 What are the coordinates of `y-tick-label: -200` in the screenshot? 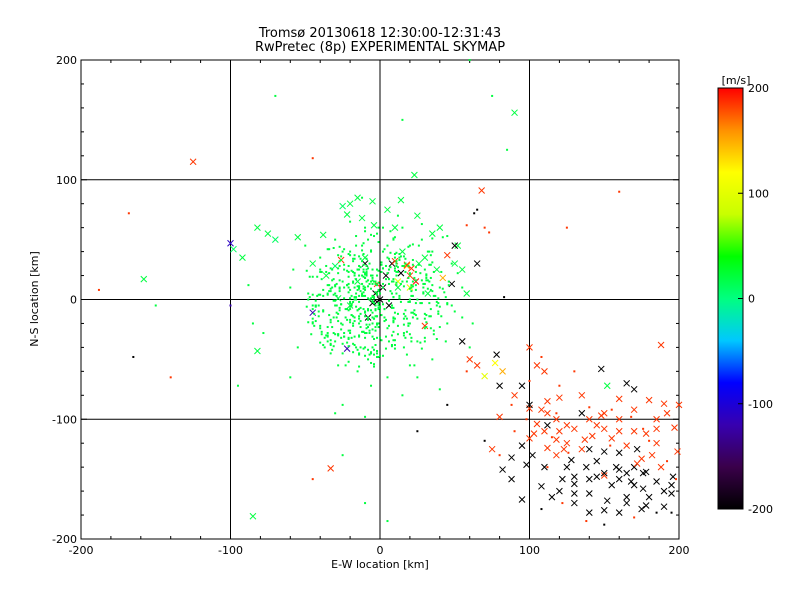 It's located at (64, 539).